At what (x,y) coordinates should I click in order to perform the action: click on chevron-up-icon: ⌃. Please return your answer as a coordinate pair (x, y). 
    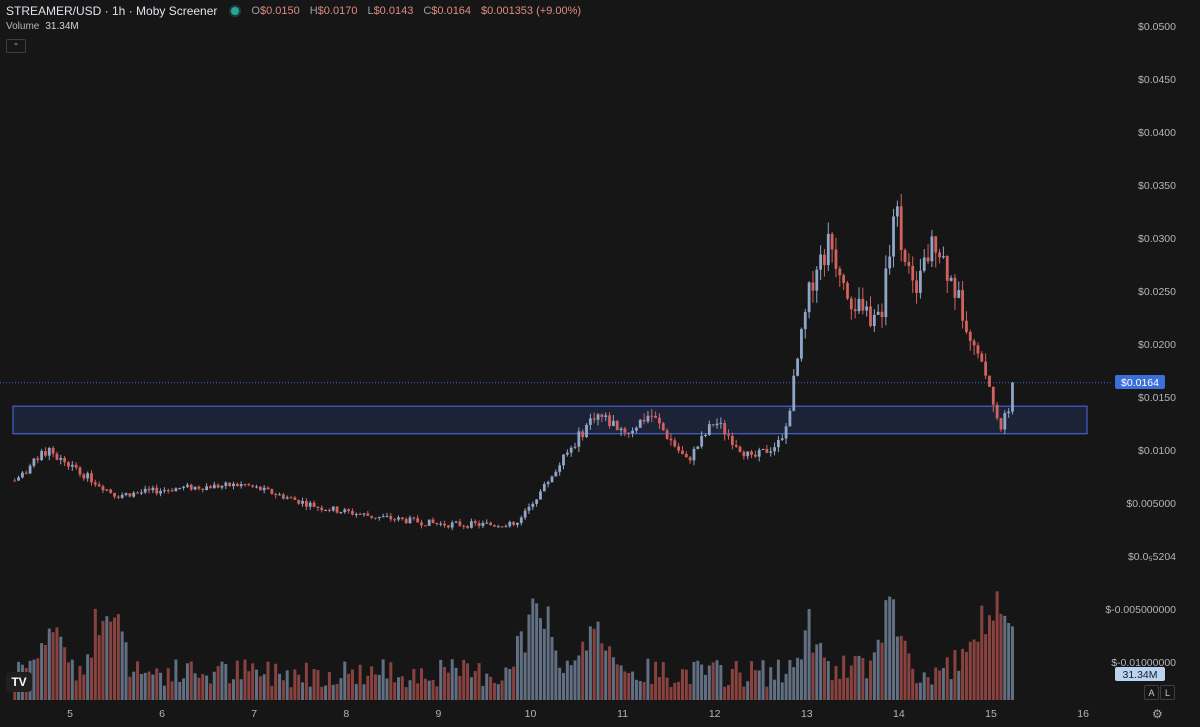
    Looking at the image, I should click on (16, 46).